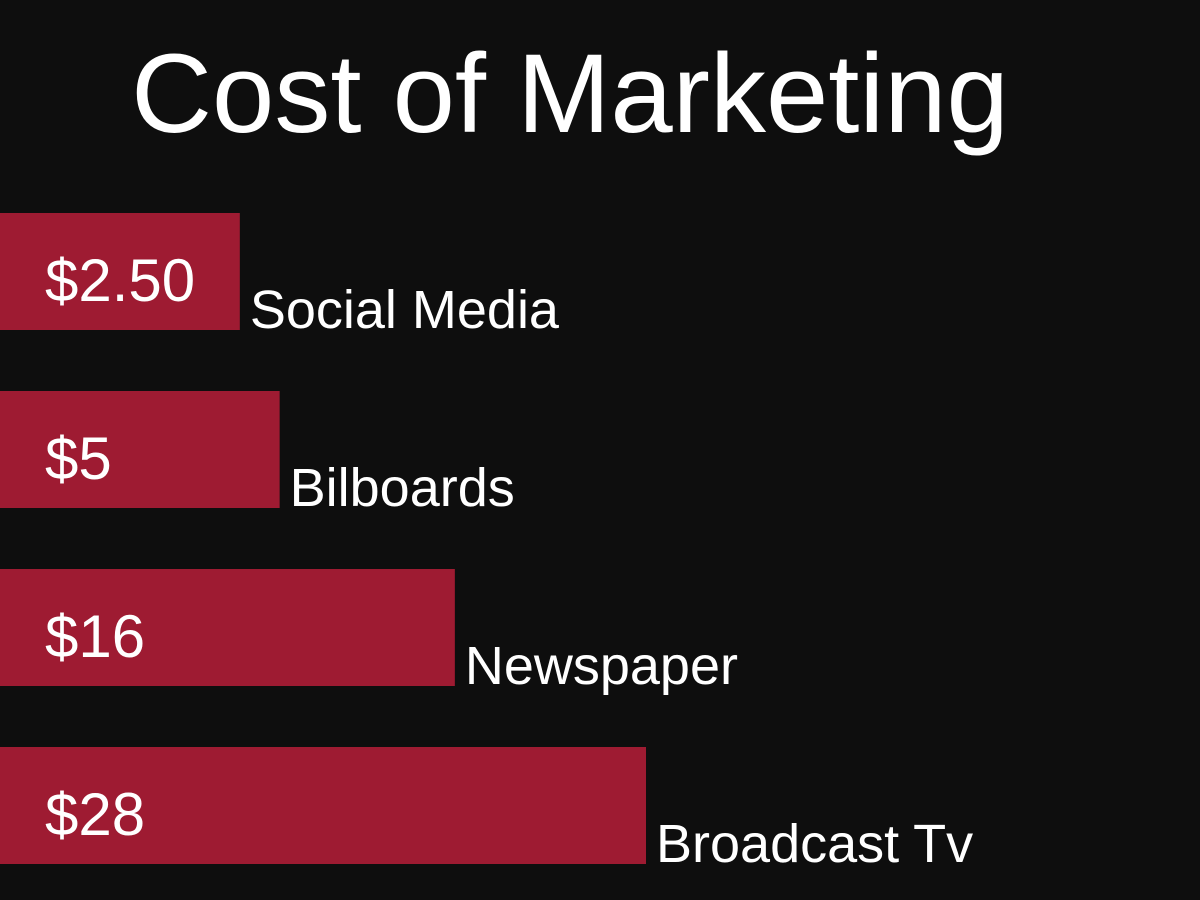  I want to click on category-label: Social Media, so click(405, 310).